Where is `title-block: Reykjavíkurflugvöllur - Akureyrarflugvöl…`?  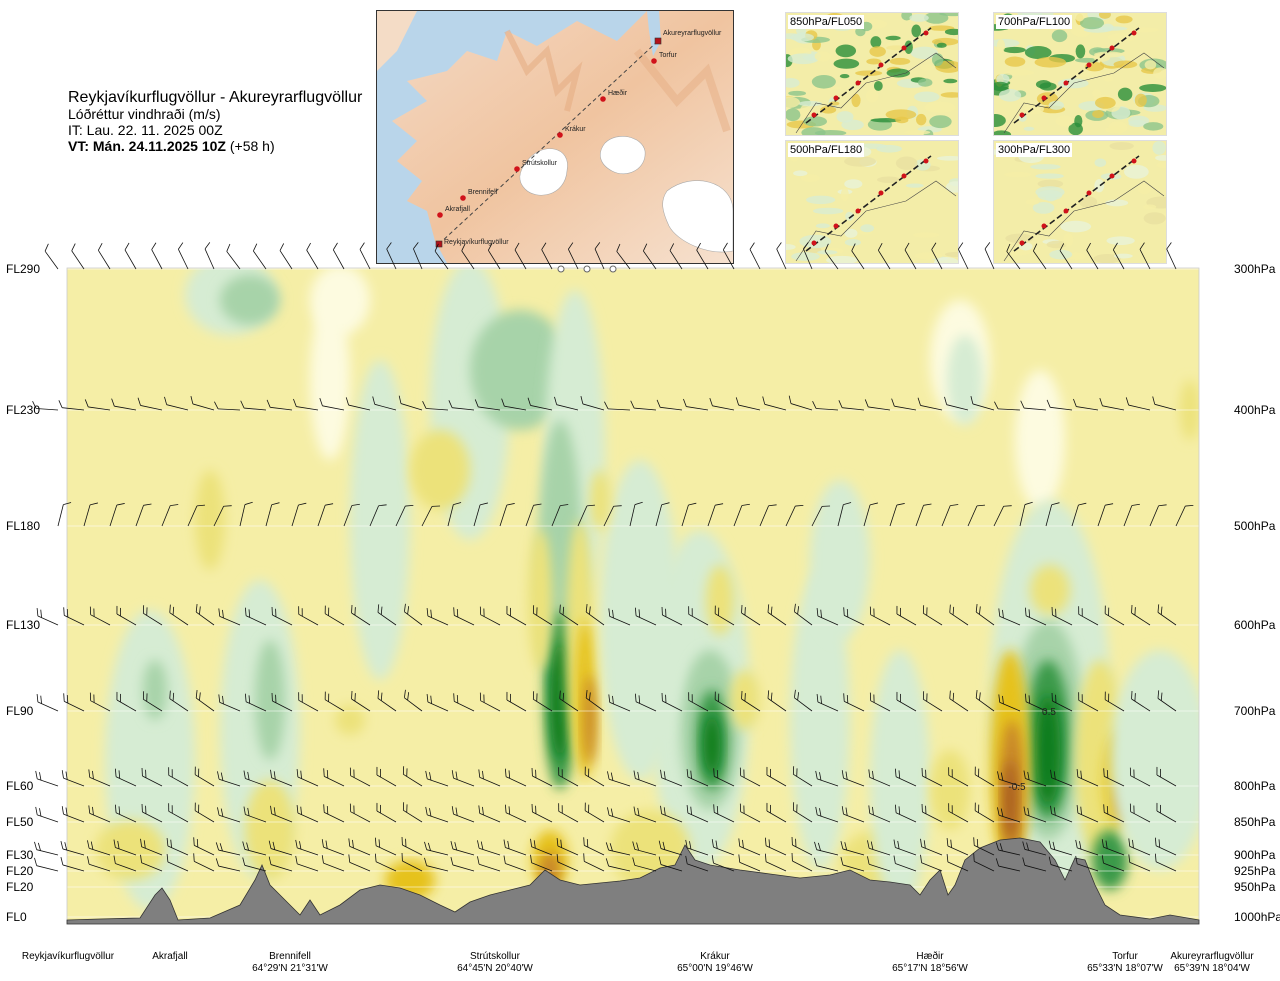
title-block: Reykjavíkurflugvöllur - Akureyrarflugvöl… is located at coordinates (215, 122).